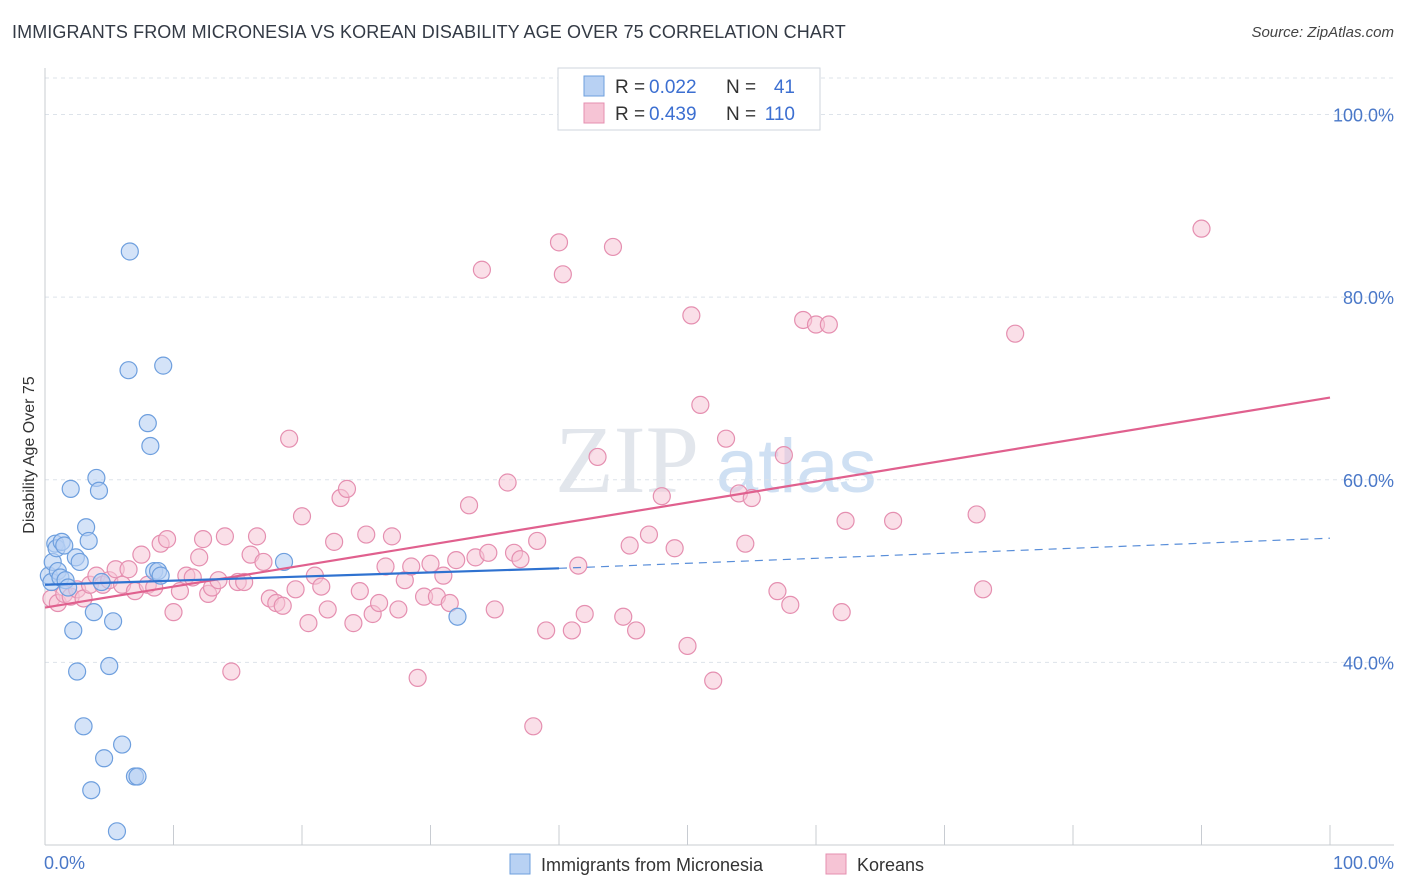  What do you see at coordinates (1322, 32) in the screenshot?
I see `source-label: Source: ZipAtlas.com` at bounding box center [1322, 32].